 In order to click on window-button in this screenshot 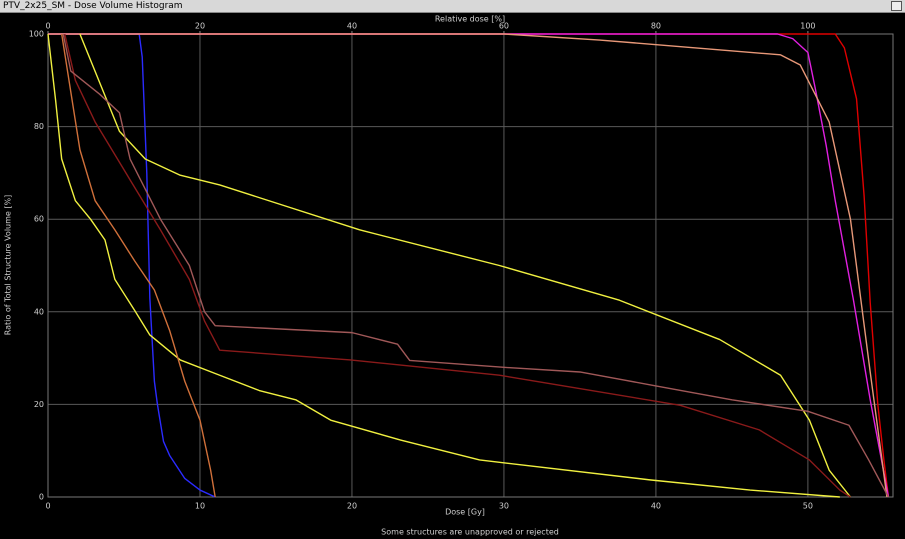, I will do `click(896, 6)`.